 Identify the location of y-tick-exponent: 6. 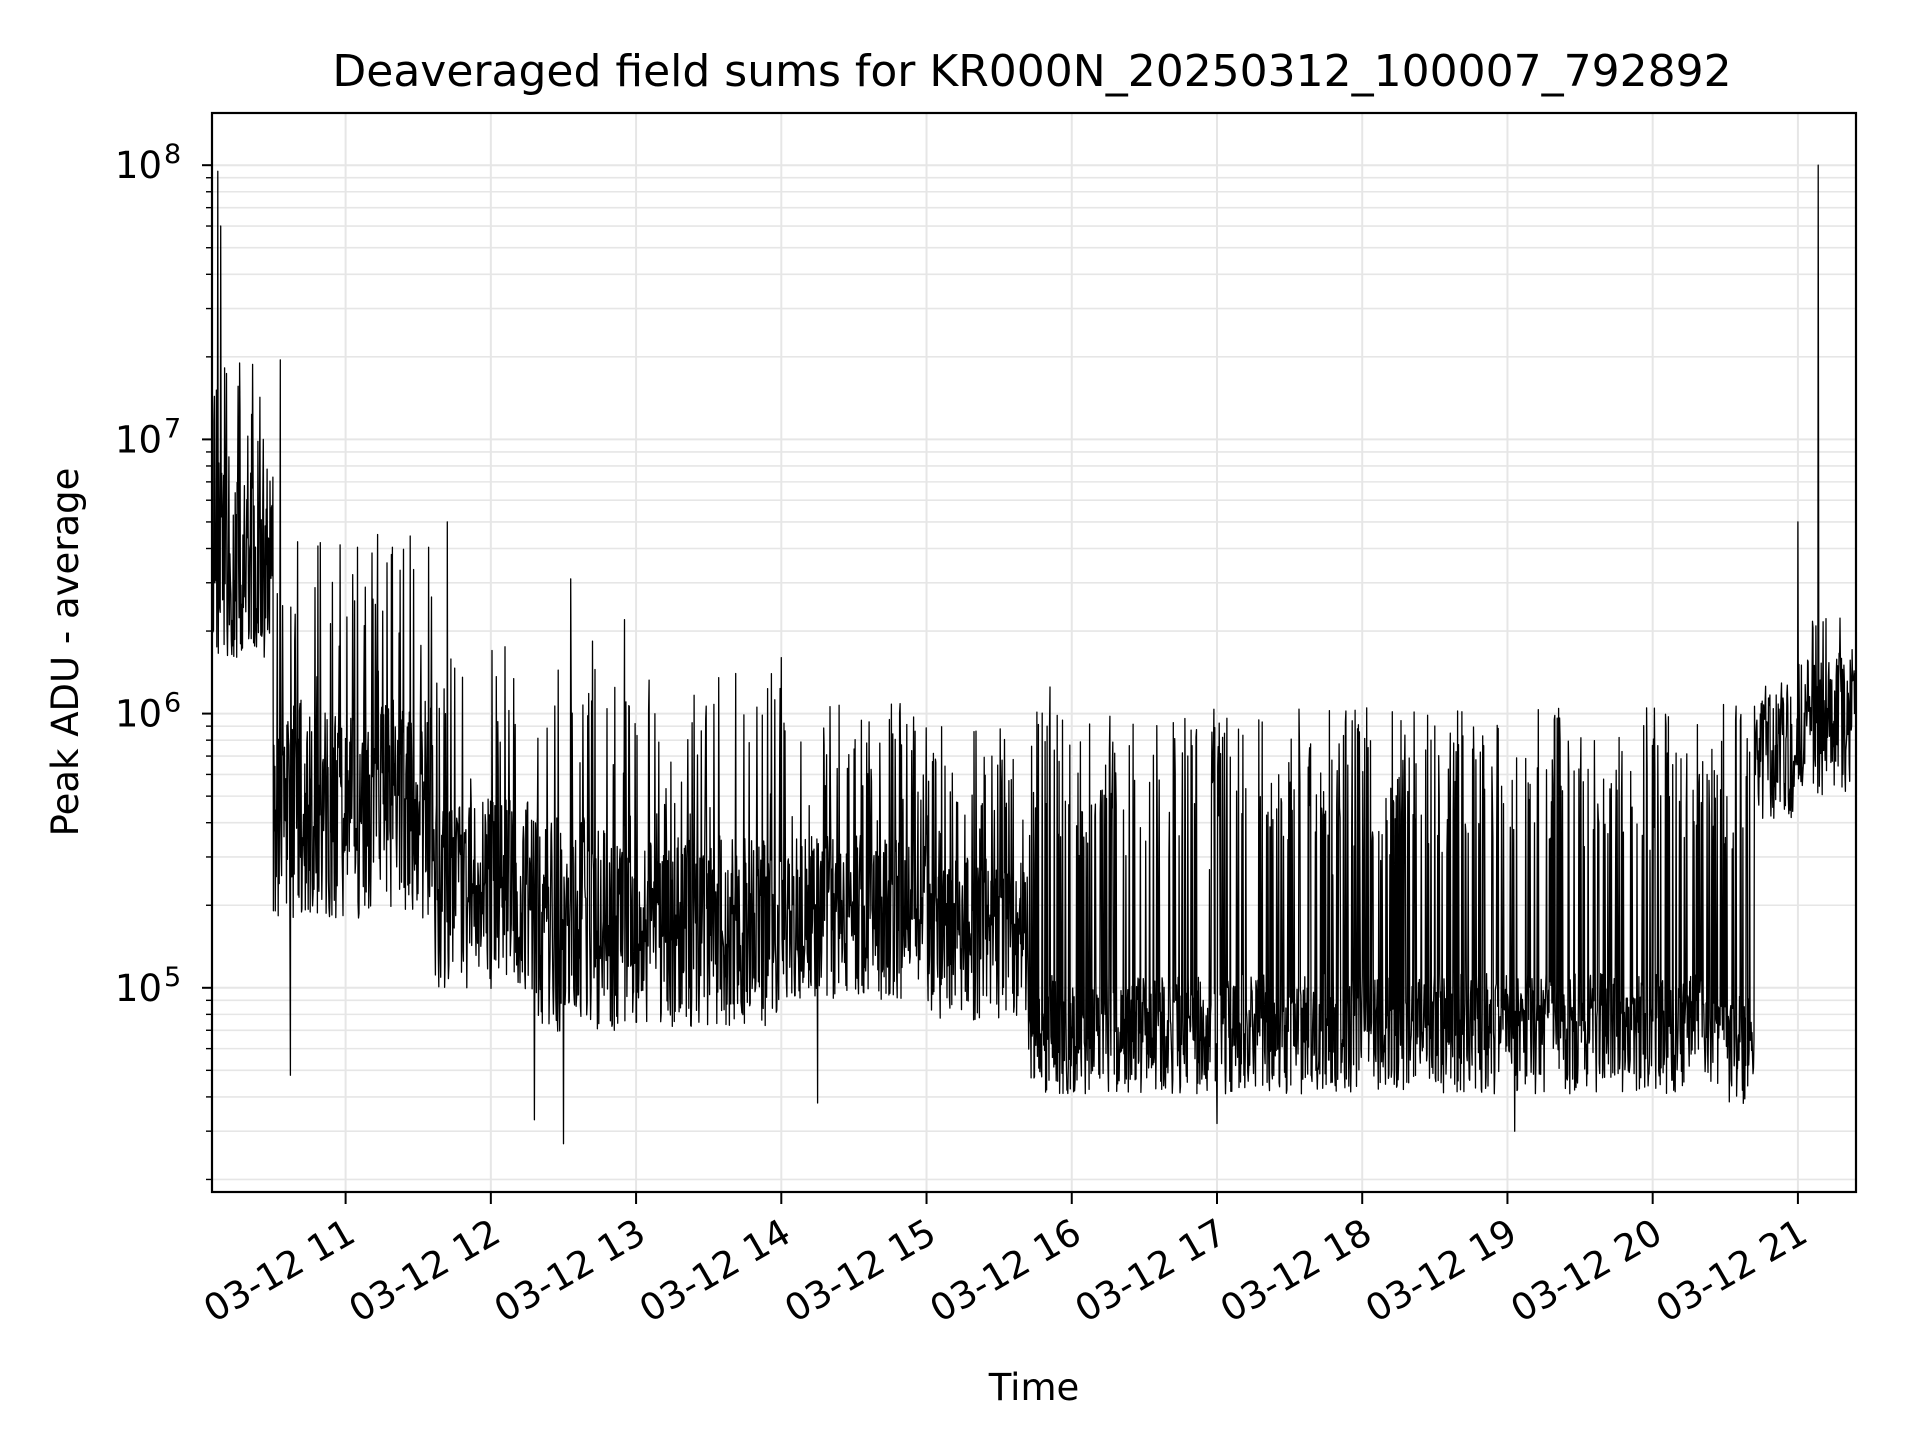
(172, 703).